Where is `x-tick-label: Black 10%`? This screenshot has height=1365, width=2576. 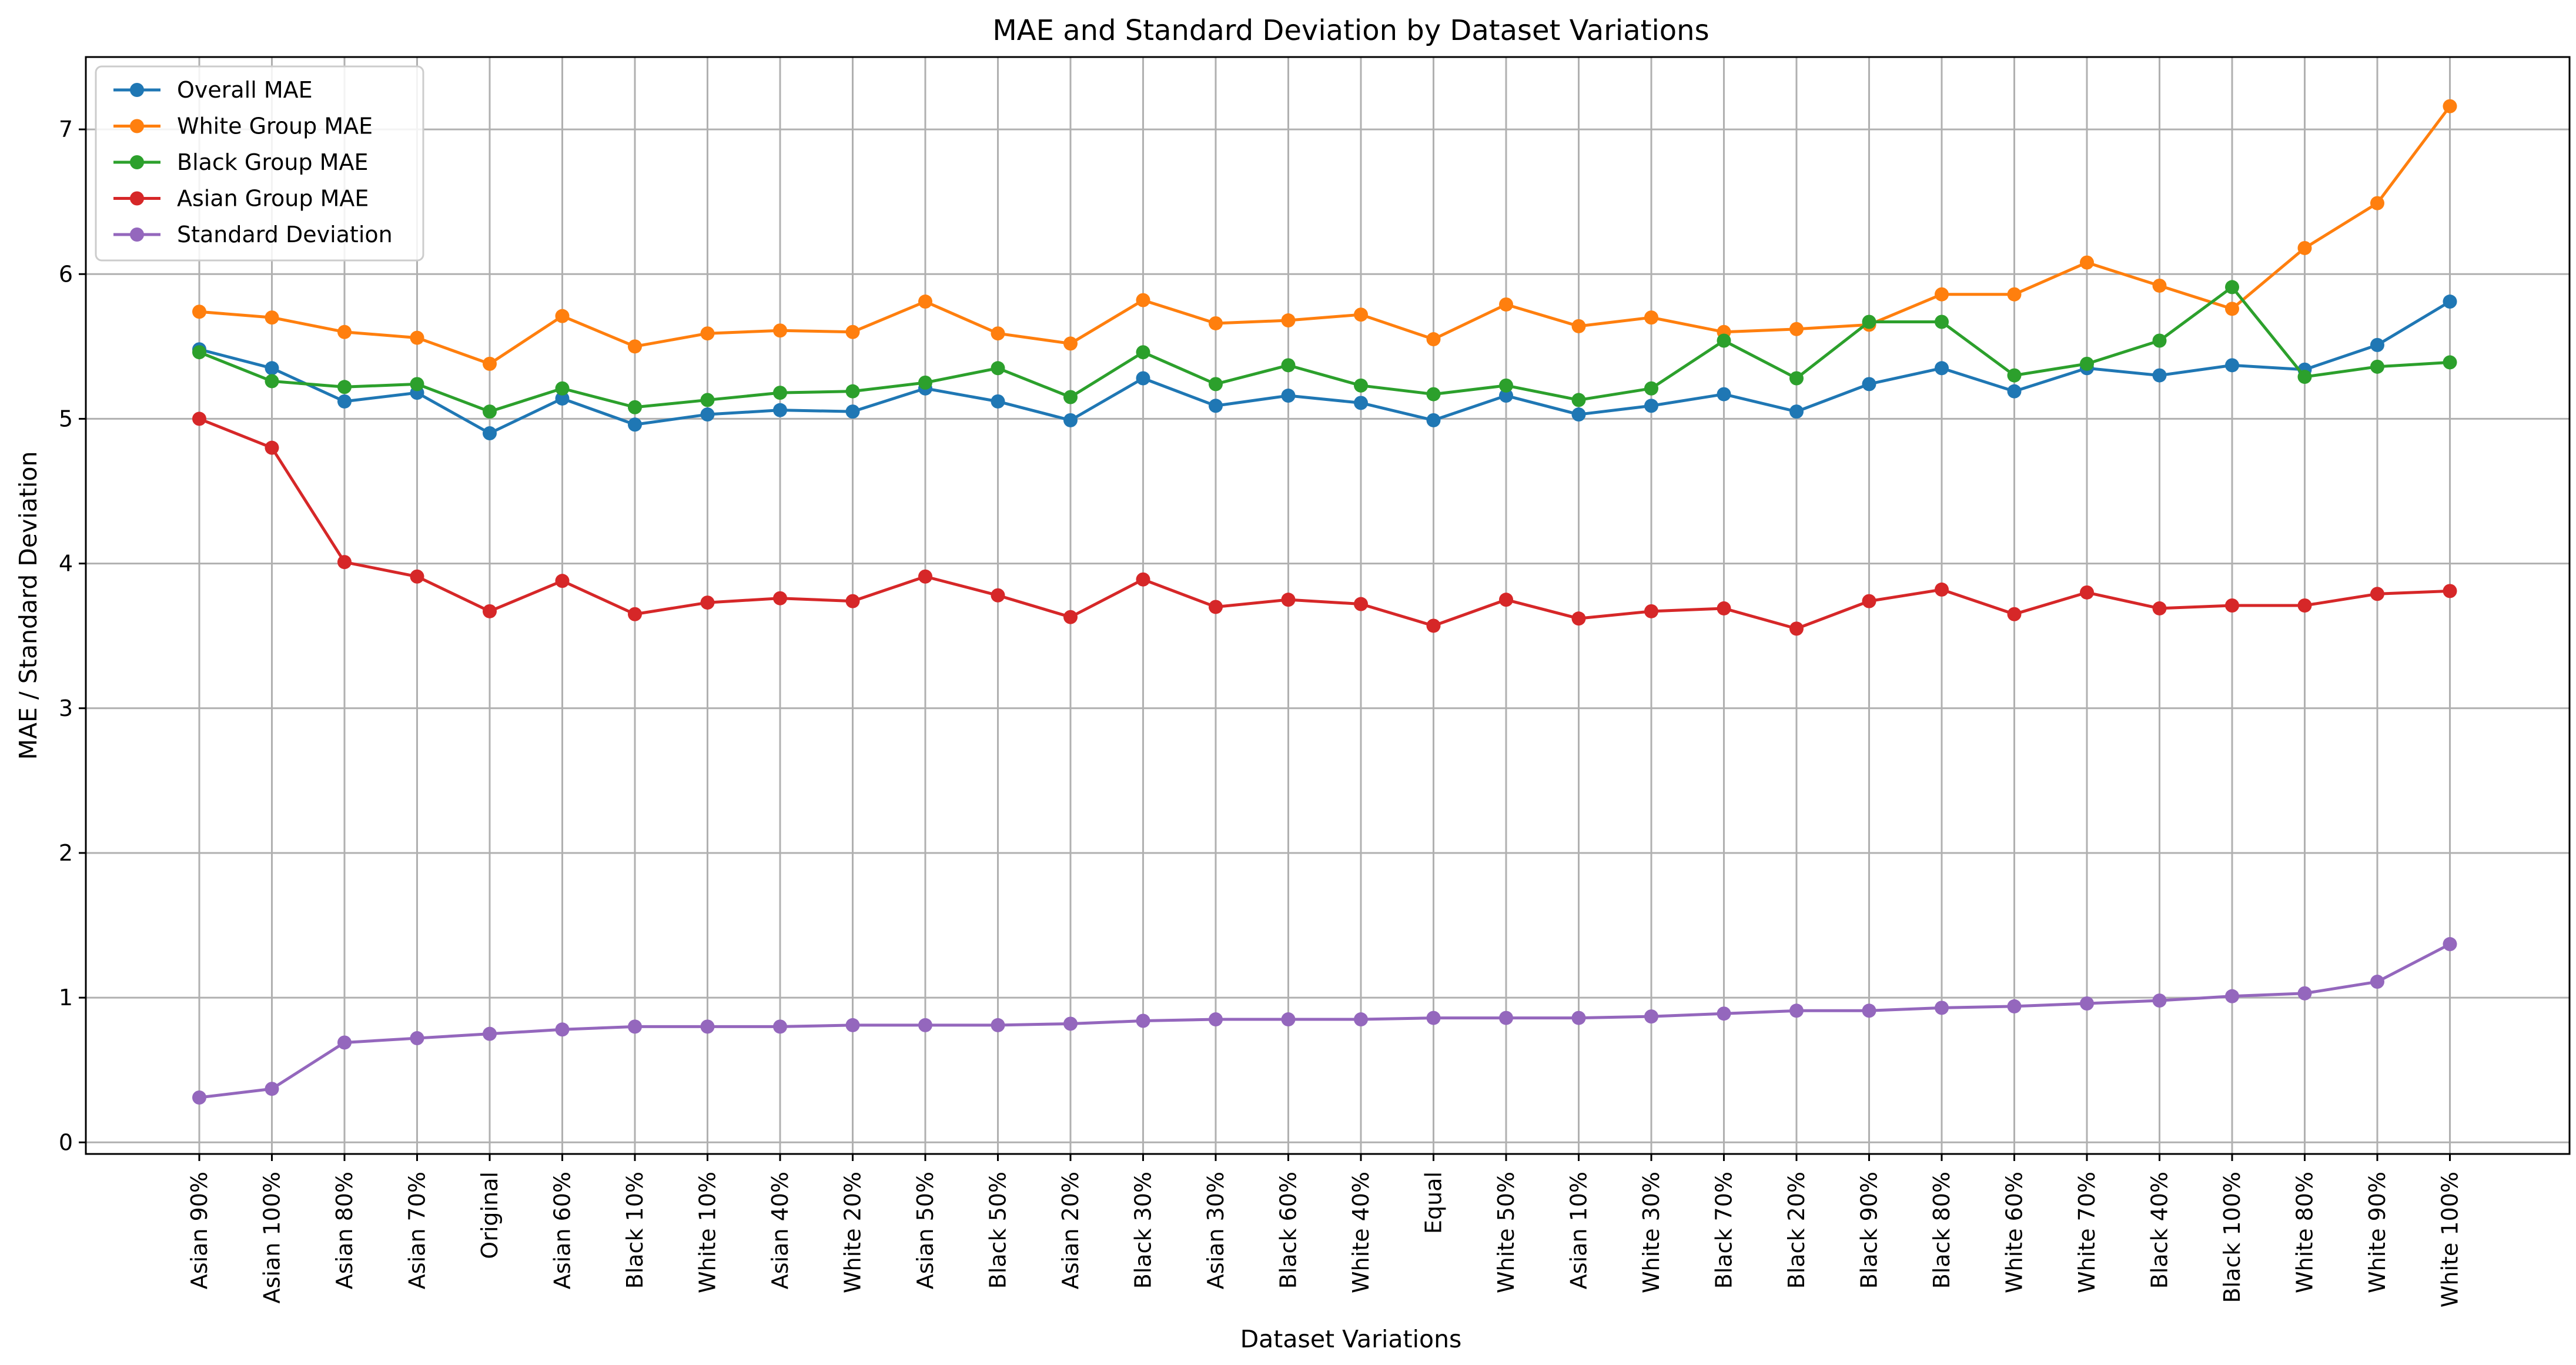 x-tick-label: Black 10% is located at coordinates (635, 1230).